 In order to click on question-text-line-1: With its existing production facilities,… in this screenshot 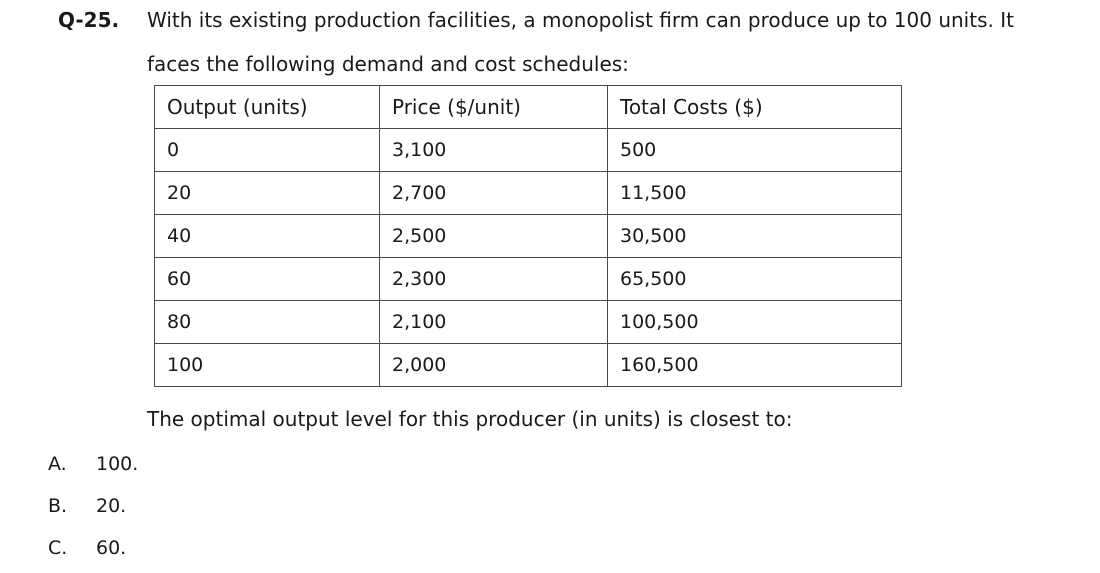, I will do `click(580, 20)`.